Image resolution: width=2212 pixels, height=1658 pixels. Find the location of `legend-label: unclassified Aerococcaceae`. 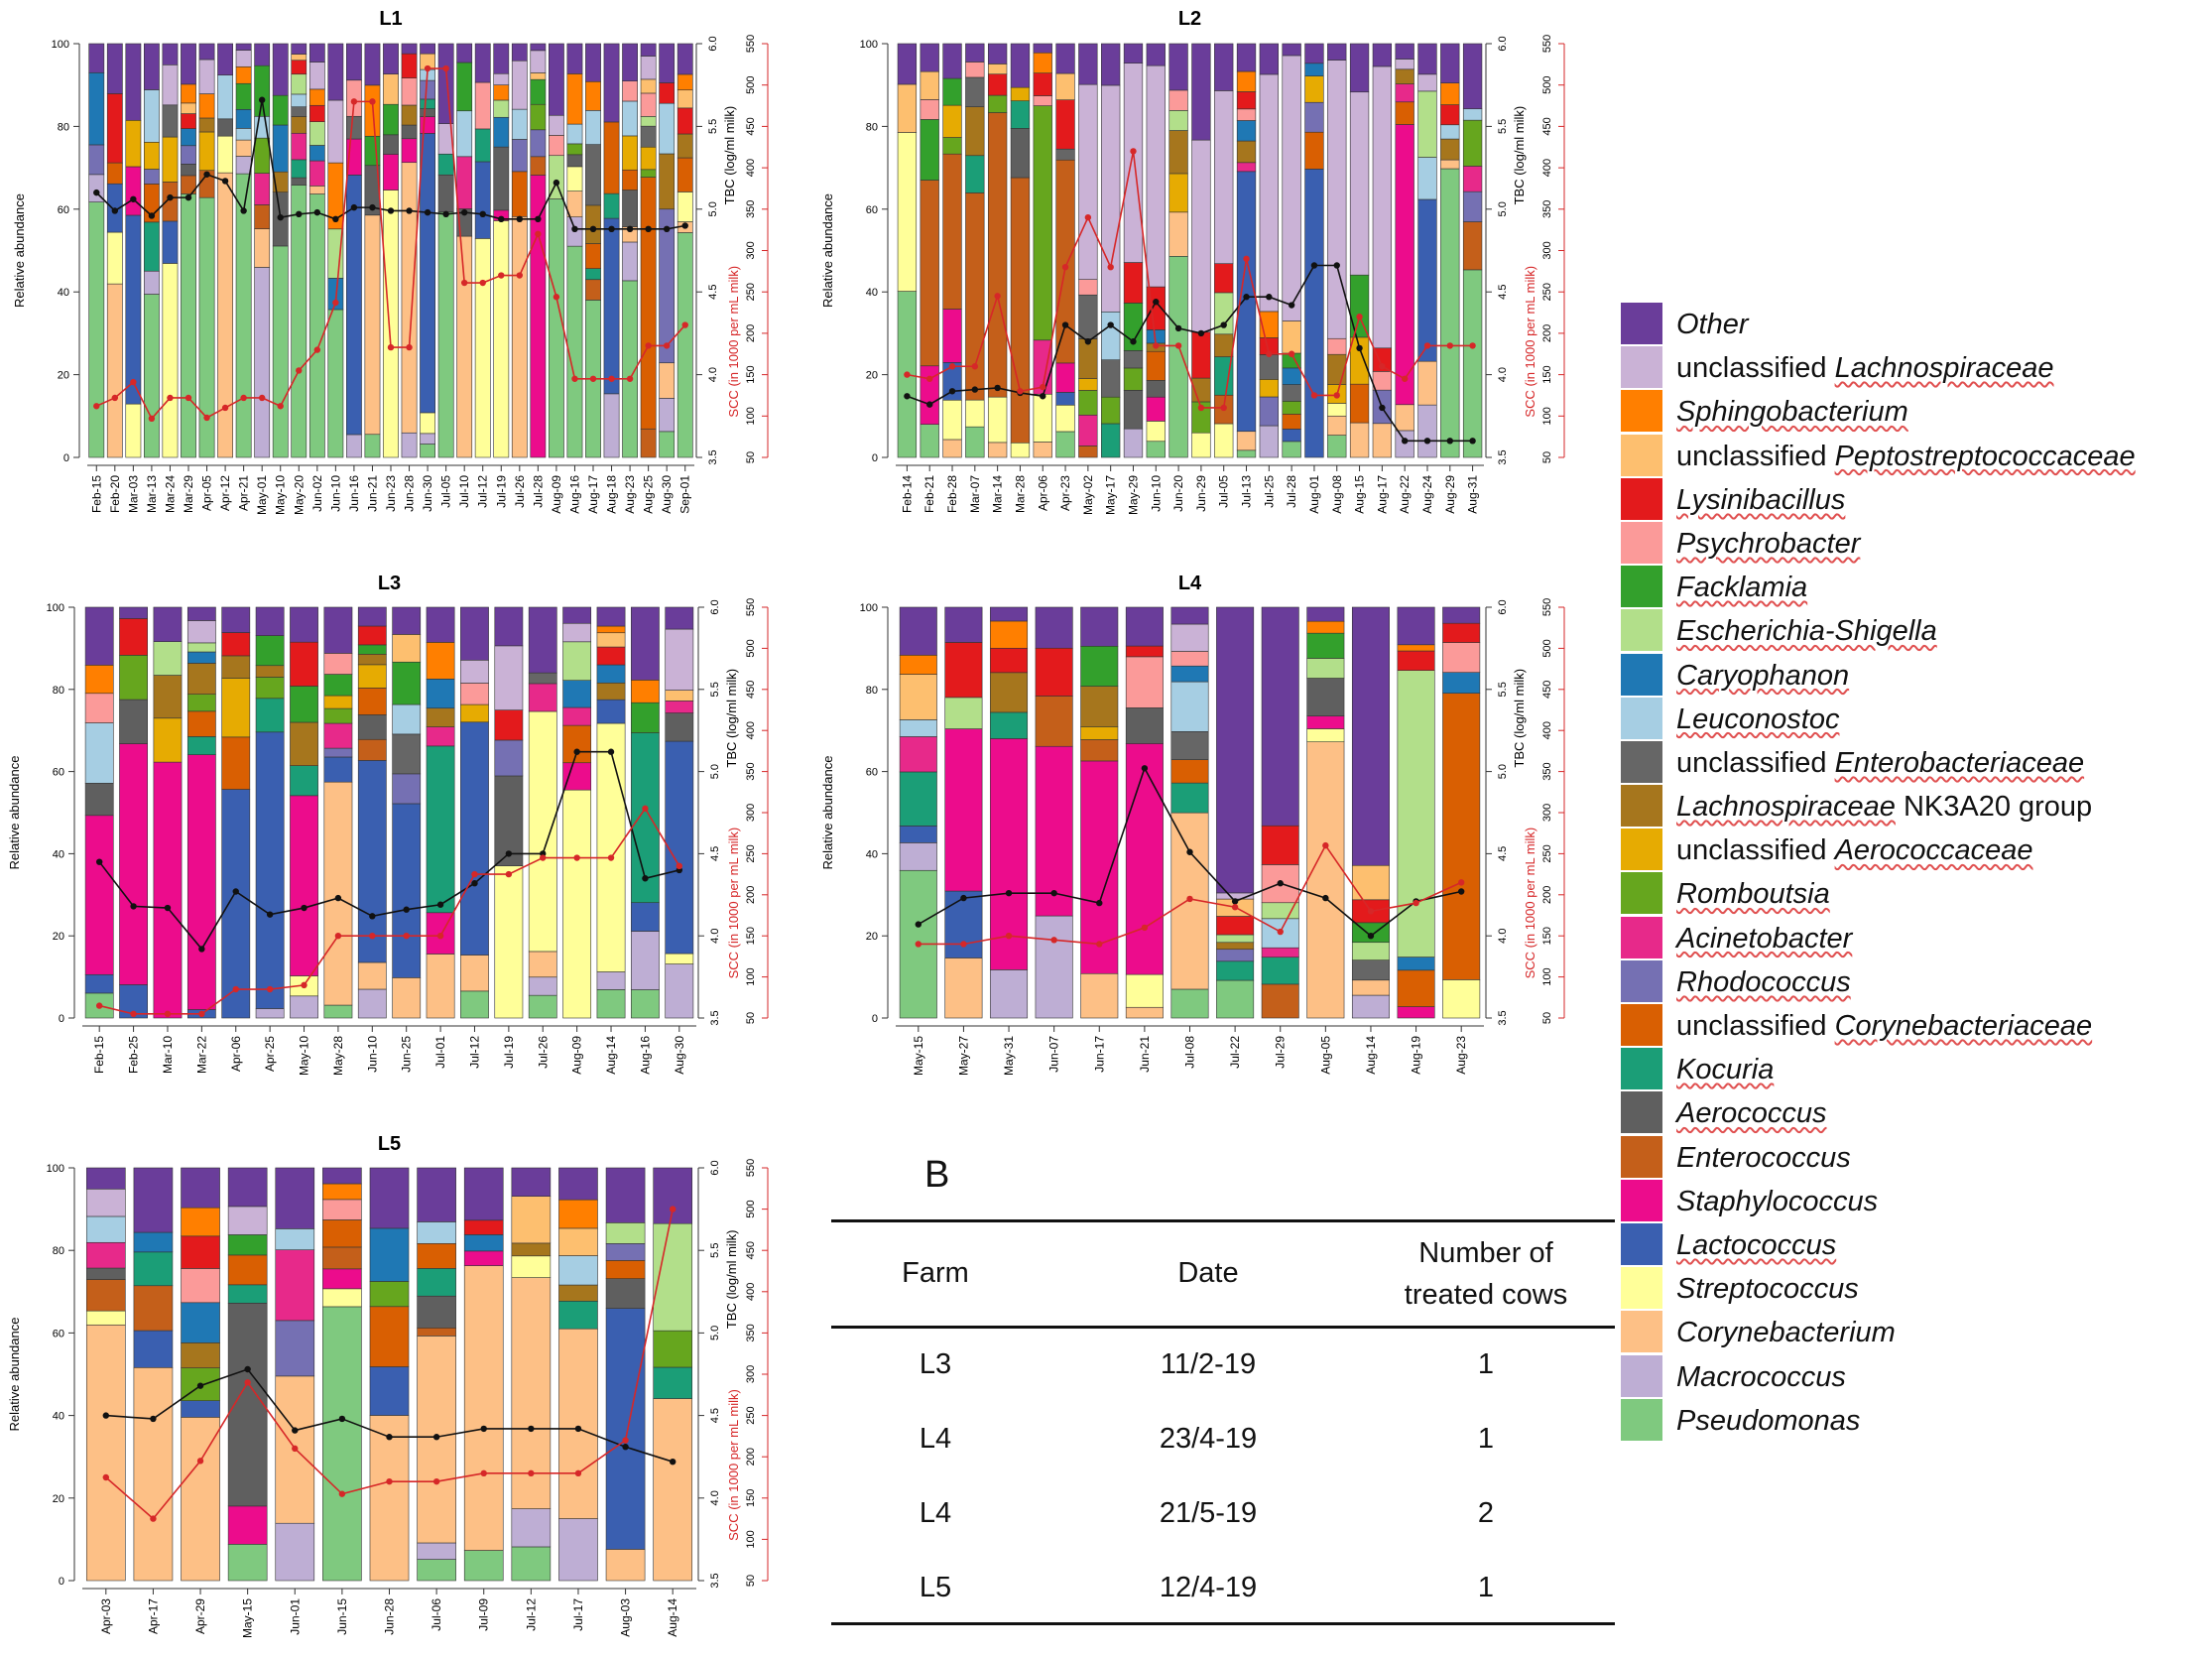

legend-label: unclassified Aerococcaceae is located at coordinates (1854, 850).